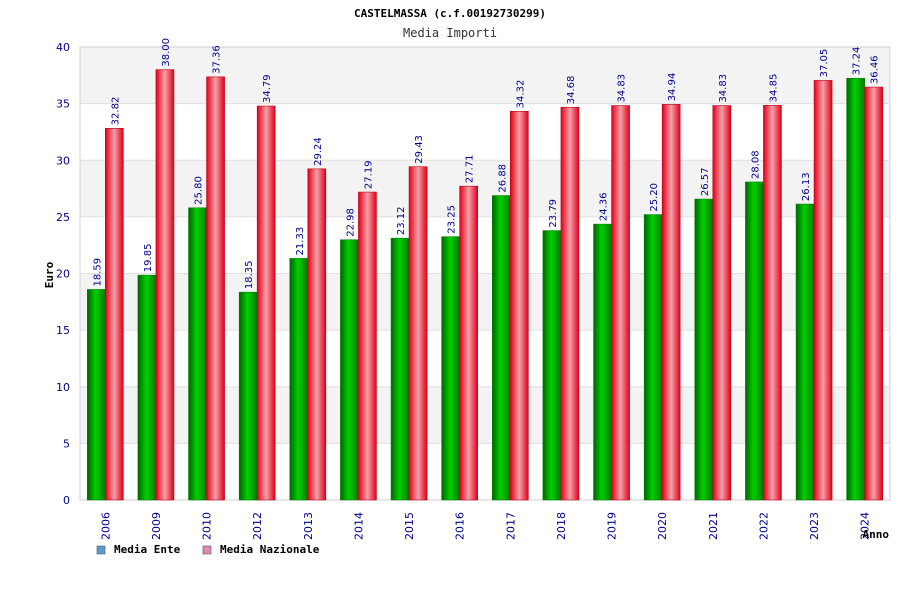 This screenshot has width=900, height=600. What do you see at coordinates (165, 285) in the screenshot?
I see `bar-media-nazionale-2009` at bounding box center [165, 285].